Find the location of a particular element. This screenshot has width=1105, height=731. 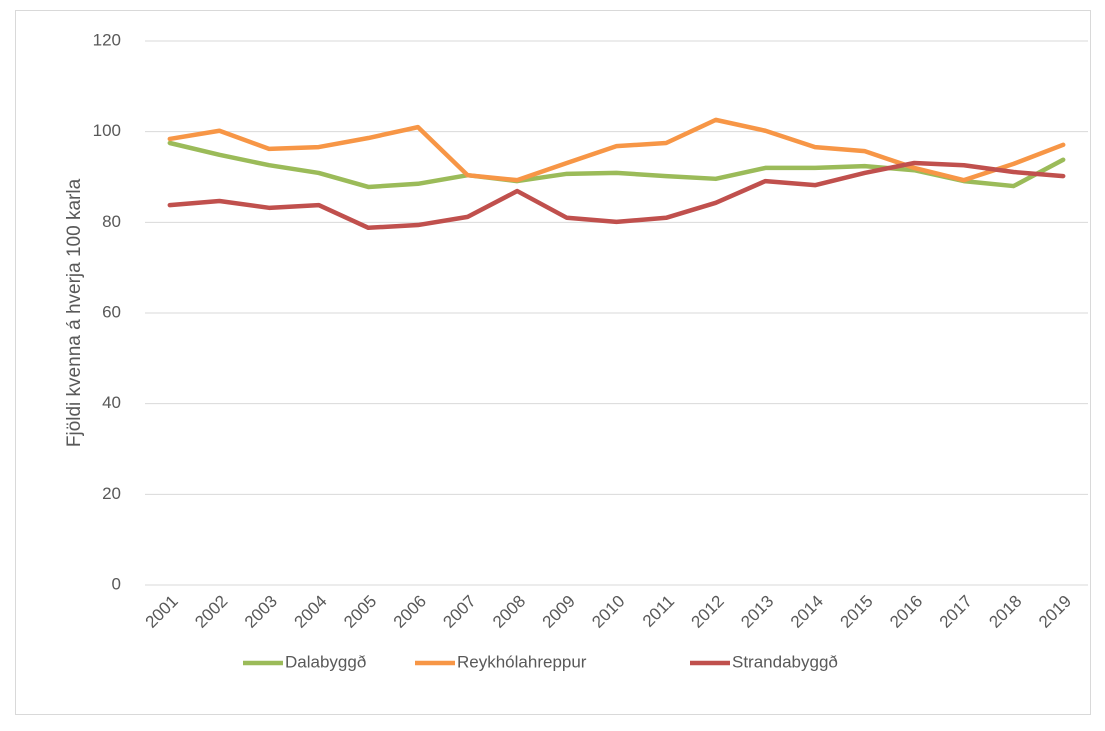

y-tick-label: 60 is located at coordinates (111, 311).